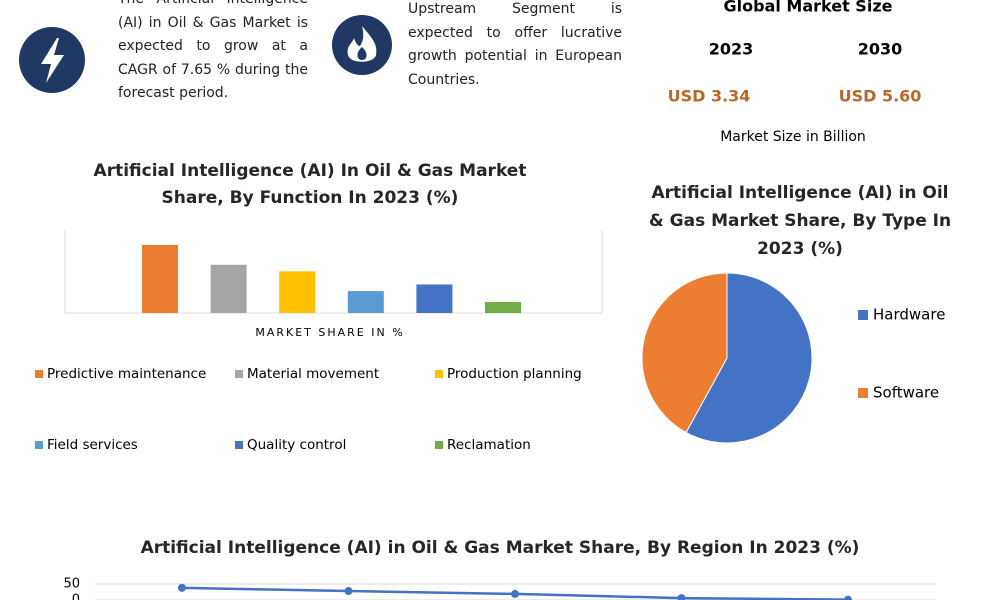 This screenshot has height=600, width=1000. Describe the element at coordinates (808, 8) in the screenshot. I see `market-size-title: Global Market Size` at that location.